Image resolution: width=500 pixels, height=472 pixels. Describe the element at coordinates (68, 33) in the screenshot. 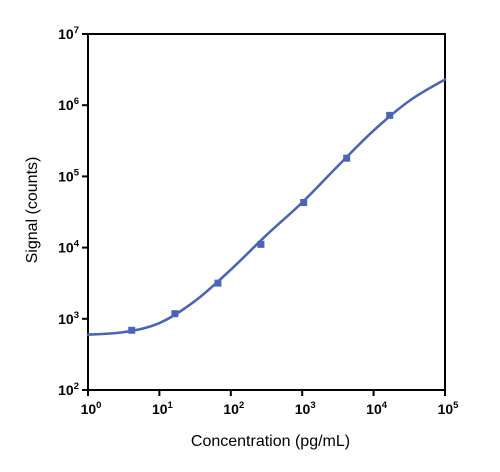

I see `y-tick-label: 10⁷` at that location.